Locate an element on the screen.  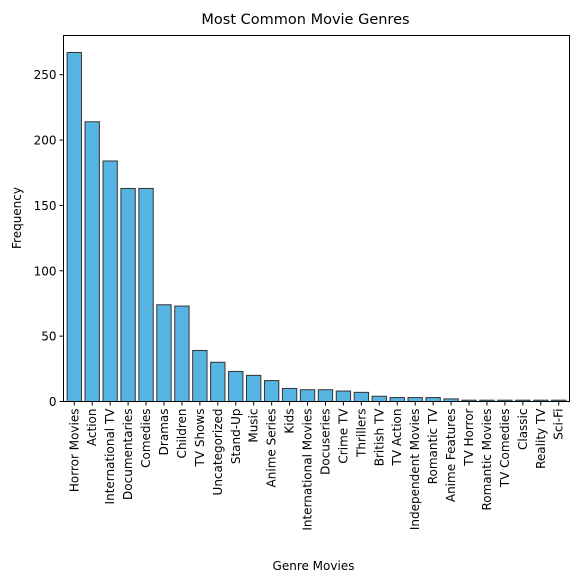
y-tick-label: 200 is located at coordinates (45, 141).